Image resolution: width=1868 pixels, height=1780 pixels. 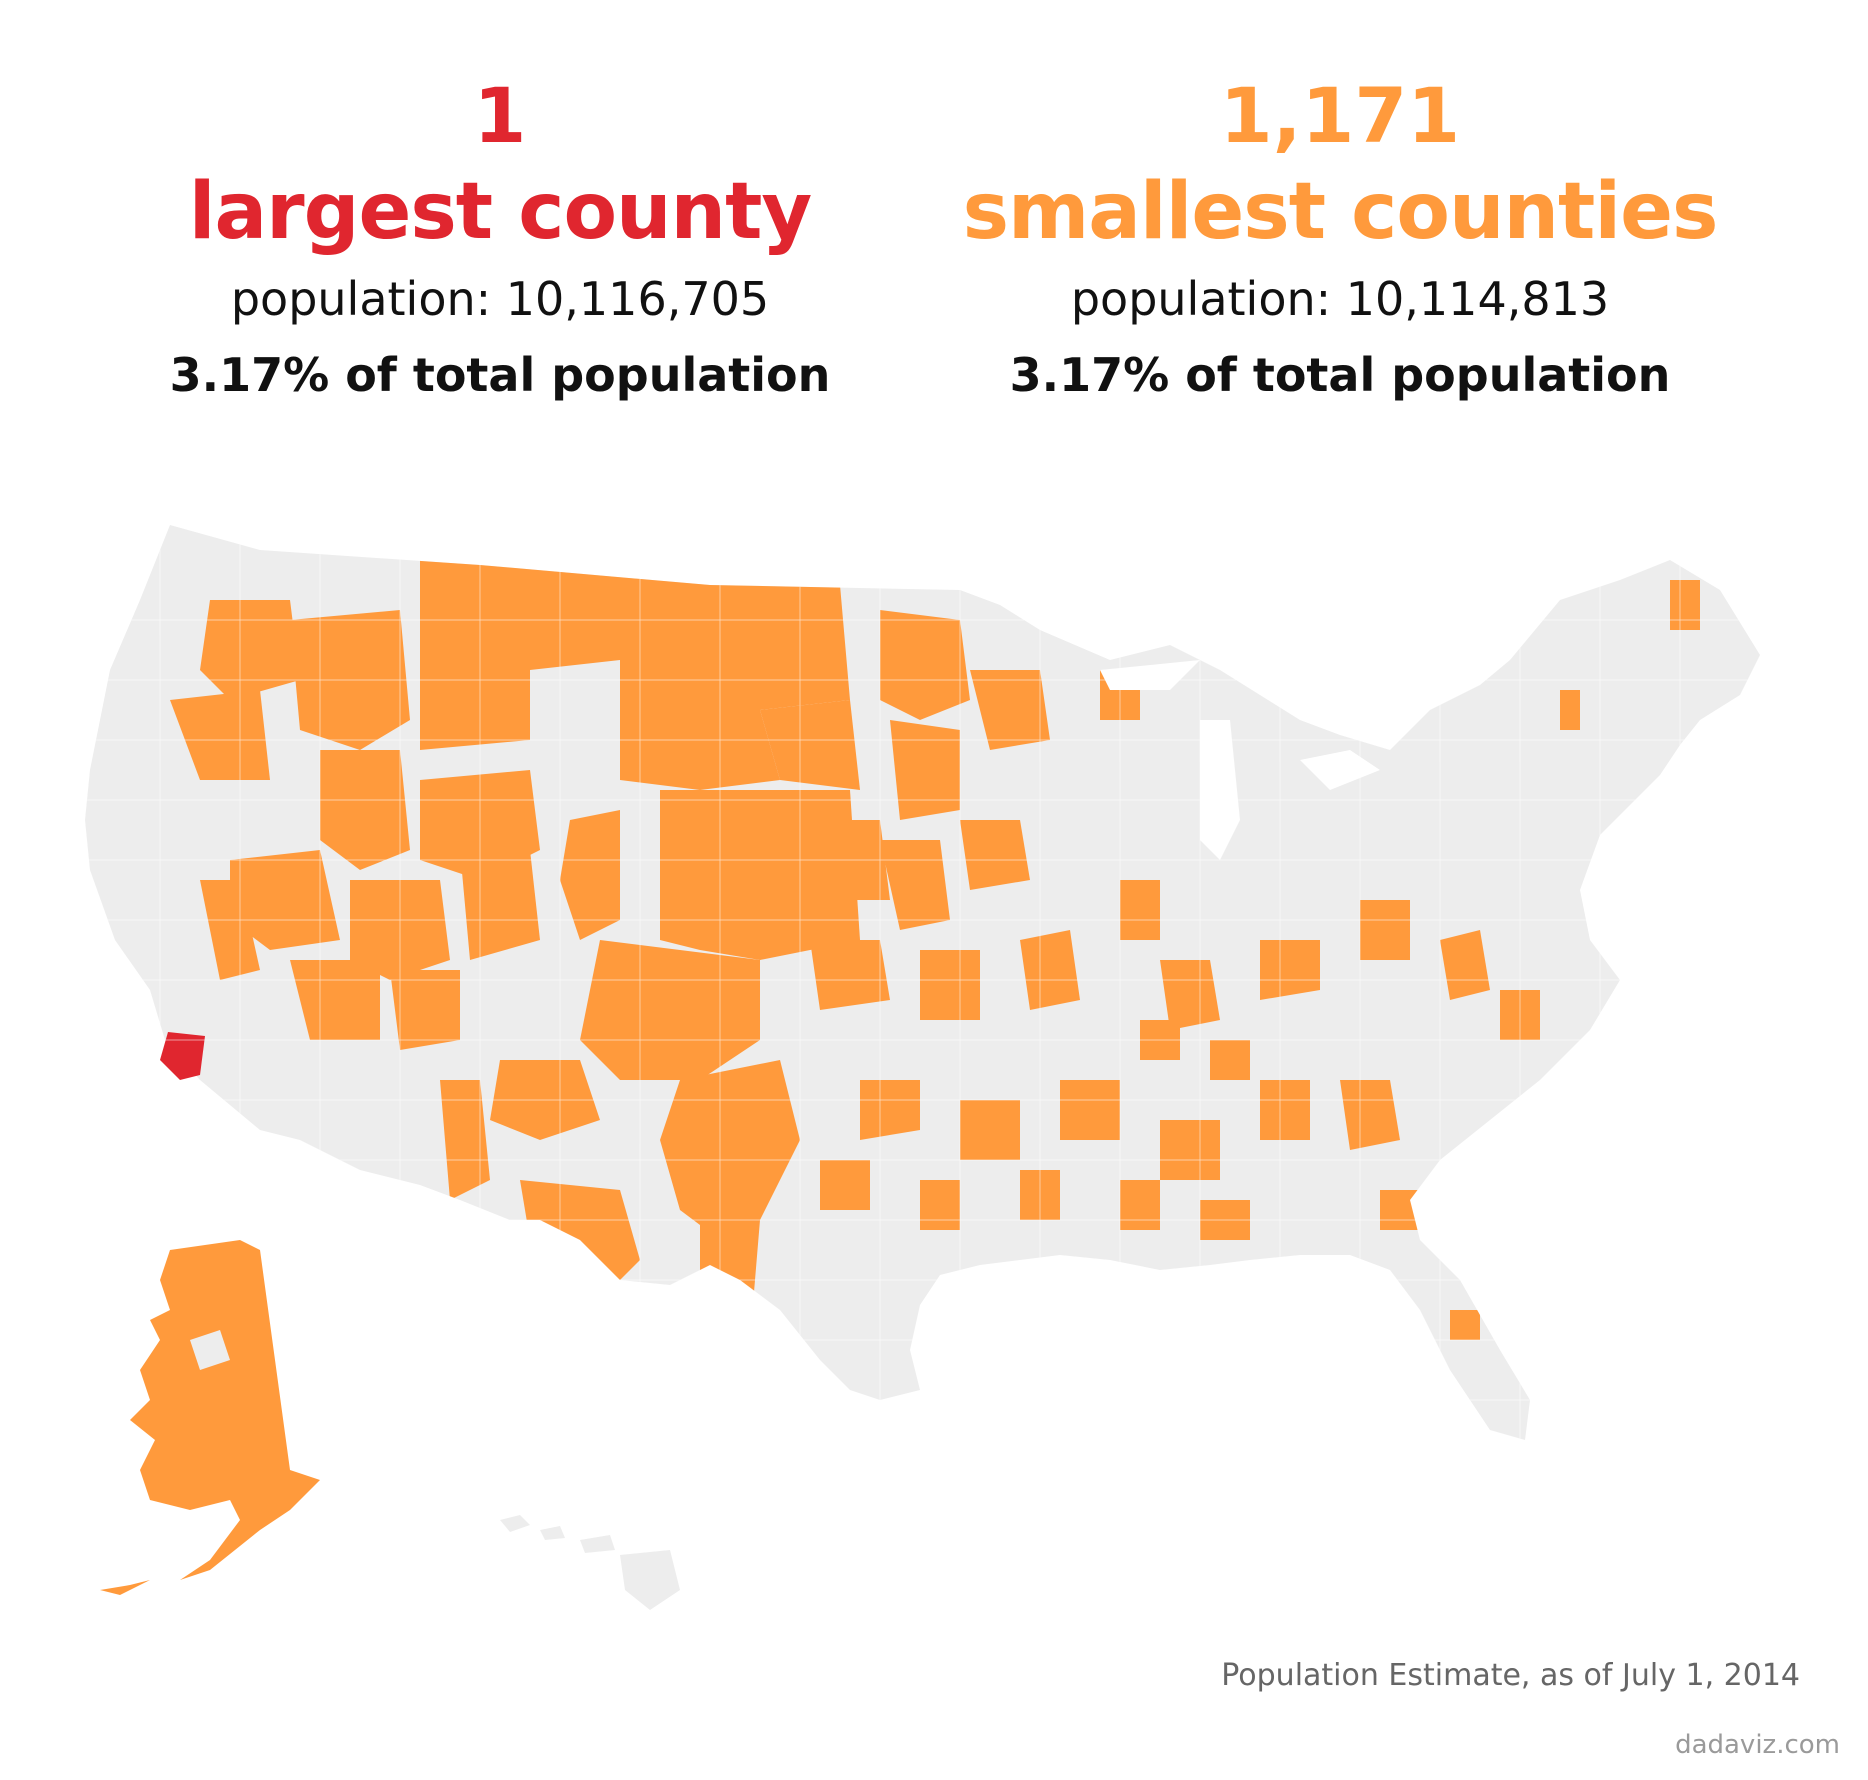 I want to click on smallest-share: 3.17% of total population, so click(x=1340, y=375).